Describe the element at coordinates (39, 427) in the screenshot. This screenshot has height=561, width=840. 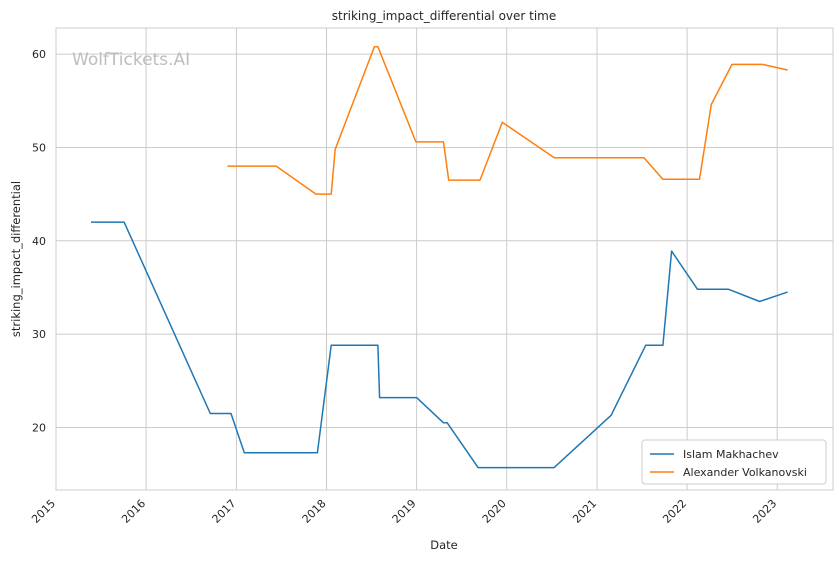
I see `y-tick-label: 20` at that location.